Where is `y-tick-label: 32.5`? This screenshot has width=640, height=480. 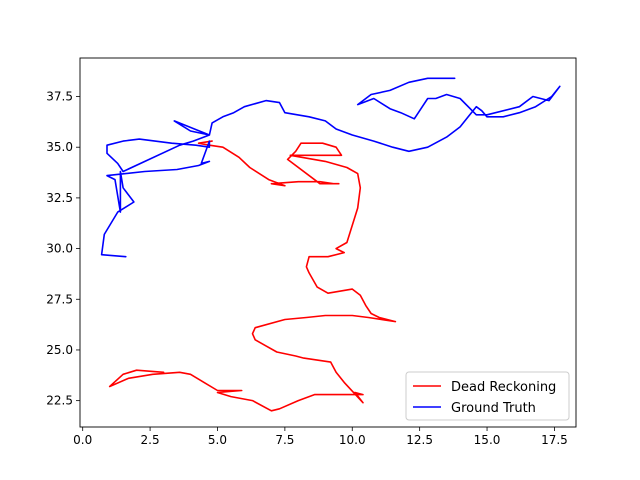 y-tick-label: 32.5 is located at coordinates (59, 198).